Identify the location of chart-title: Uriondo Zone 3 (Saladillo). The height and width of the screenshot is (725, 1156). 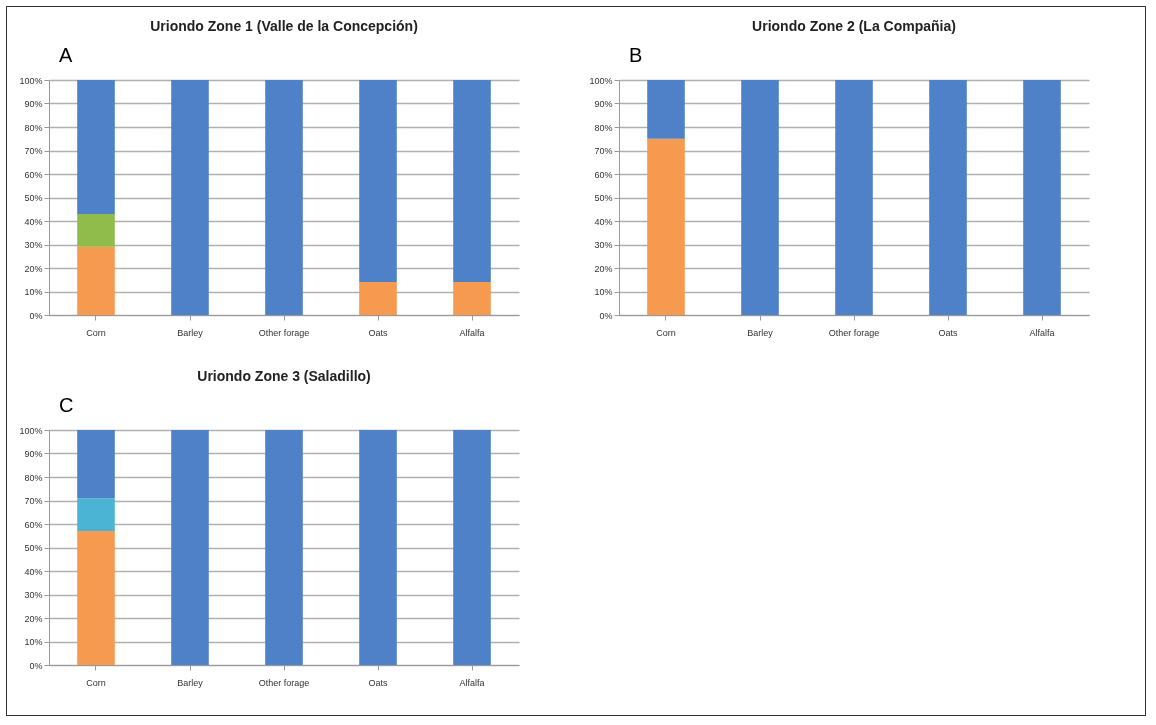
(284, 376).